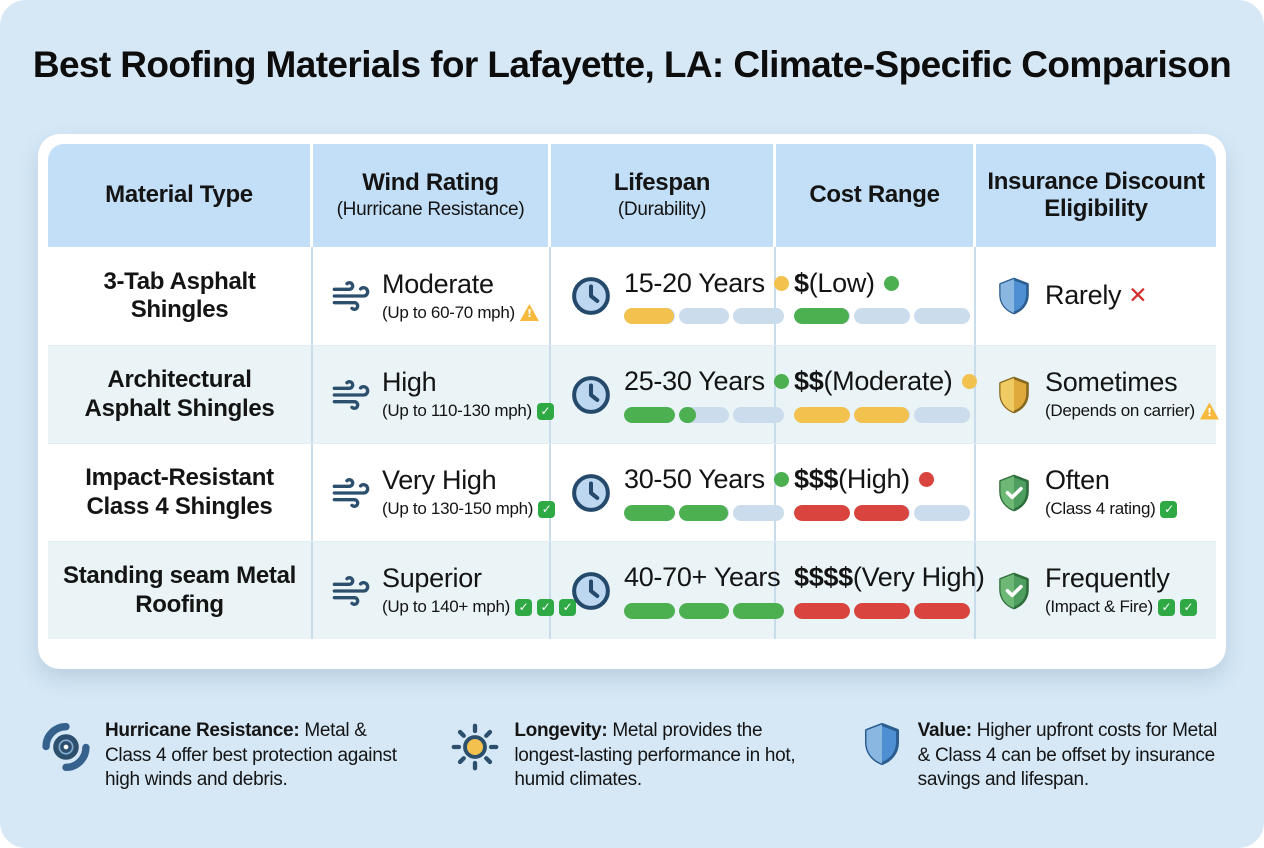 This screenshot has width=1264, height=848. I want to click on material-cell: 3-Tab Asphalt Shingles, so click(180, 296).